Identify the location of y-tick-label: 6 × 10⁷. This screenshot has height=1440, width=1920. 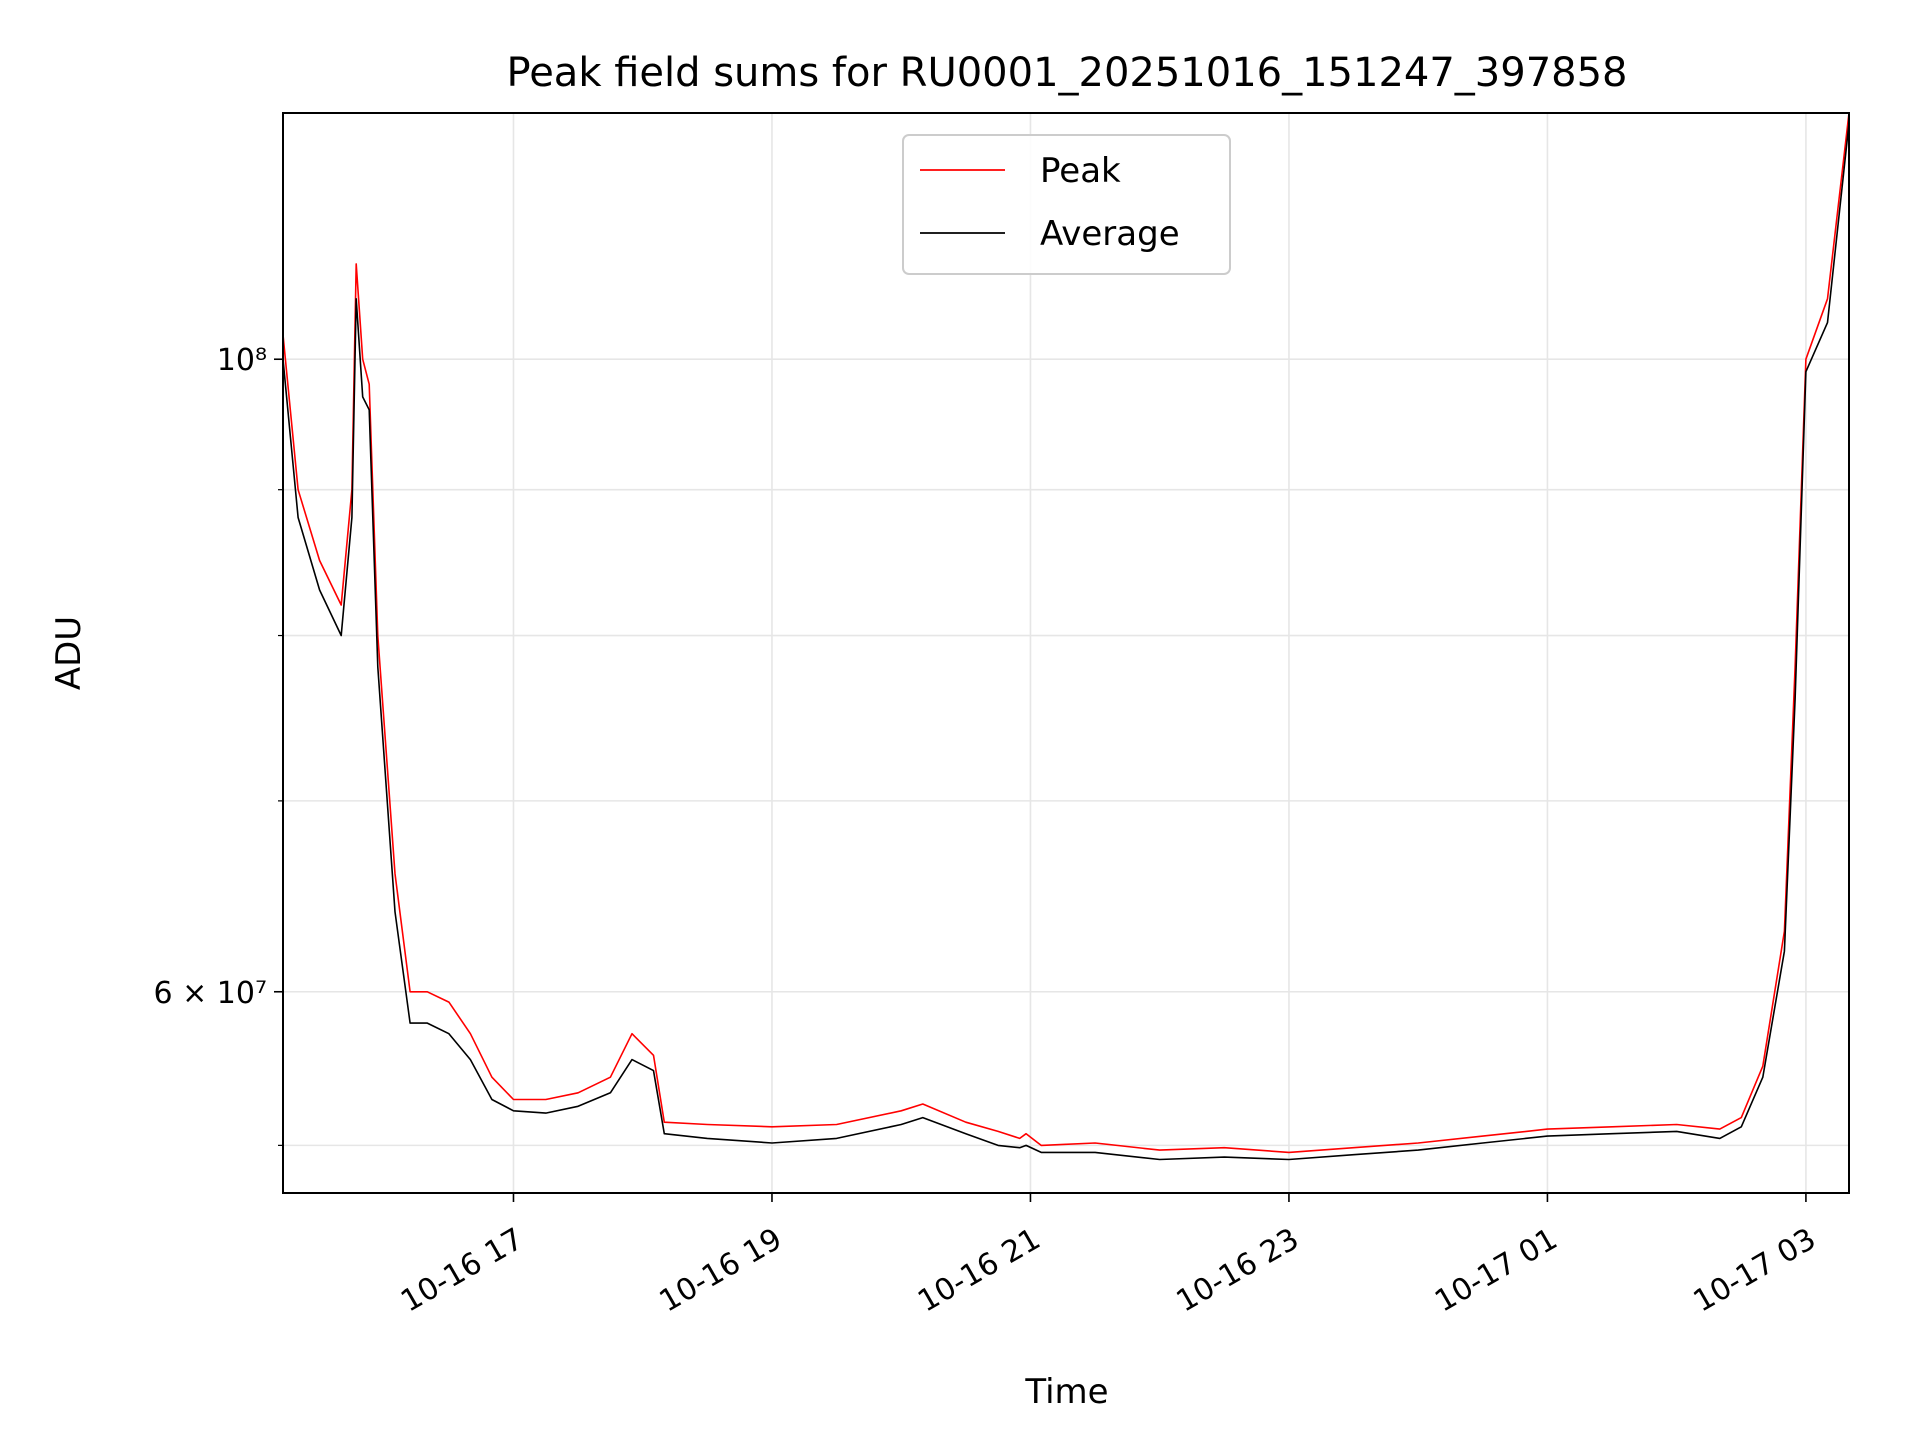
(211, 993).